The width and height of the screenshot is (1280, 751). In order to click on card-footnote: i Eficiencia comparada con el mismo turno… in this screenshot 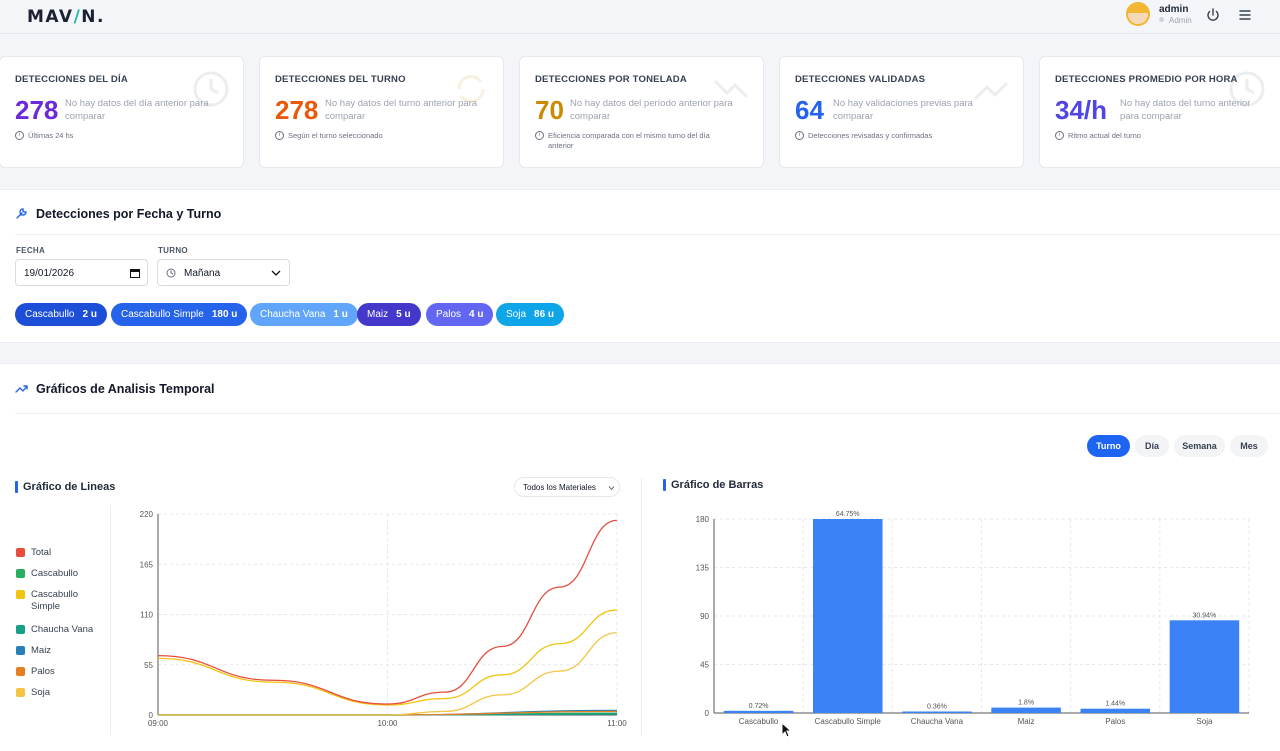, I will do `click(635, 141)`.